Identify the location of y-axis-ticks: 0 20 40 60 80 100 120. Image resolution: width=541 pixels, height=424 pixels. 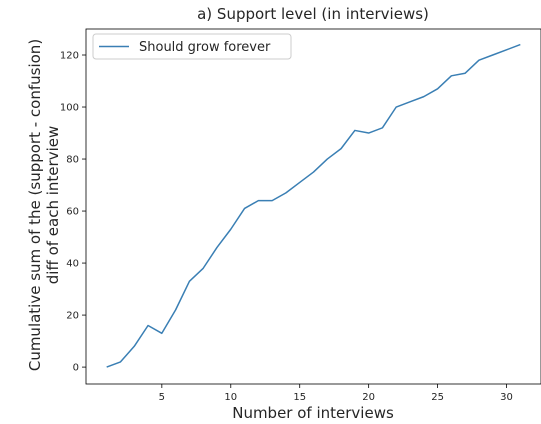
(73, 212).